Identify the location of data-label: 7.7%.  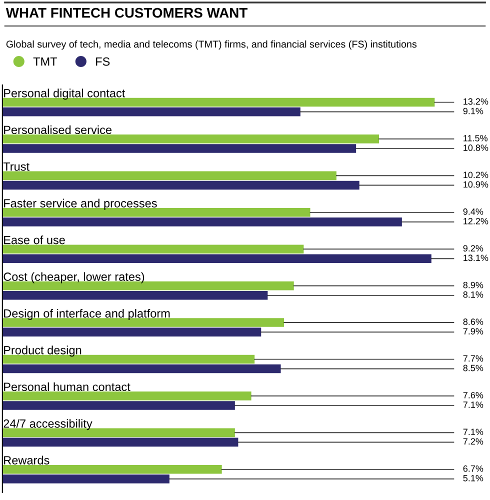
(473, 358).